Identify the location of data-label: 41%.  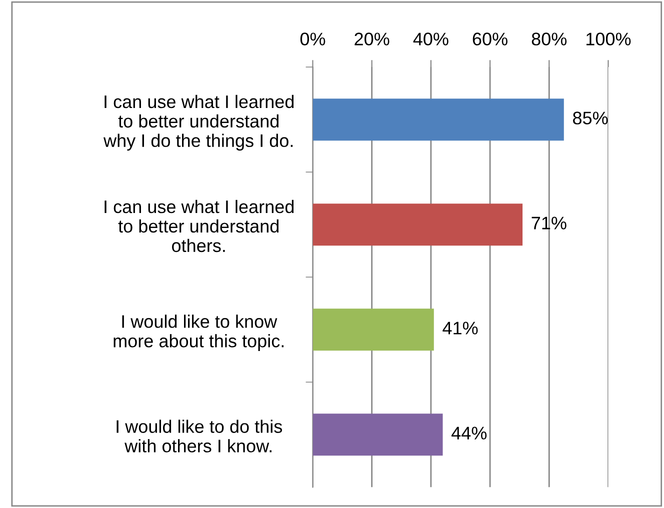
(460, 328).